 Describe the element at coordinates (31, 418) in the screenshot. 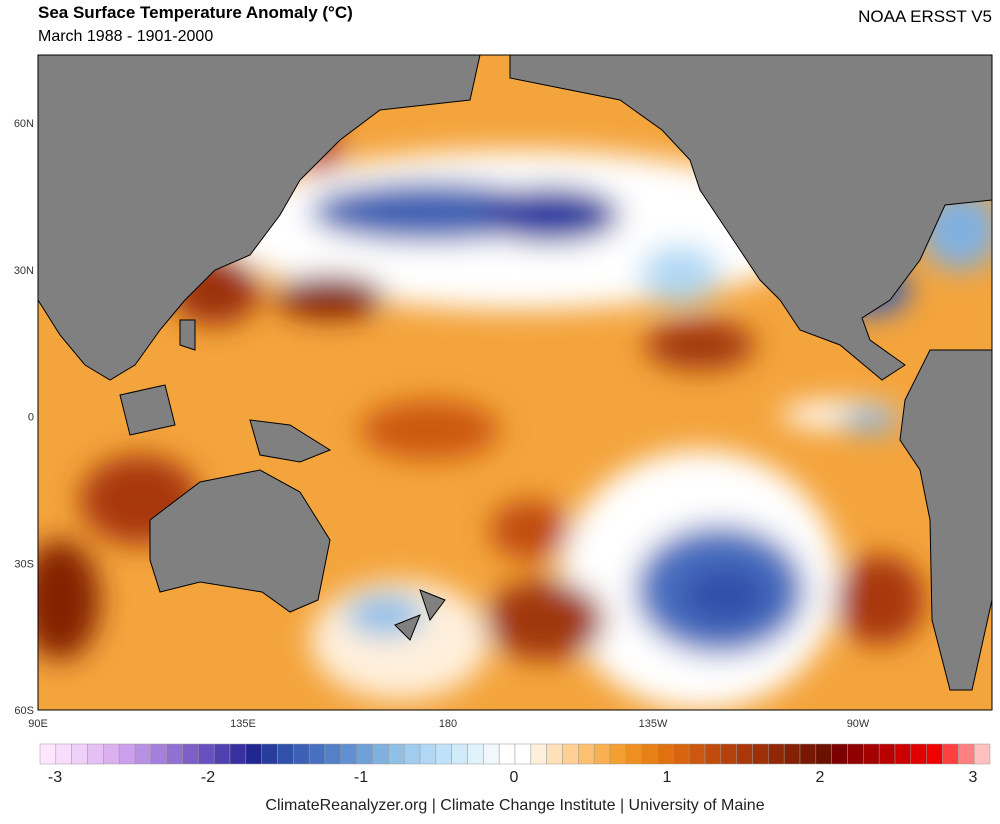

I see `lat-label: 0` at that location.